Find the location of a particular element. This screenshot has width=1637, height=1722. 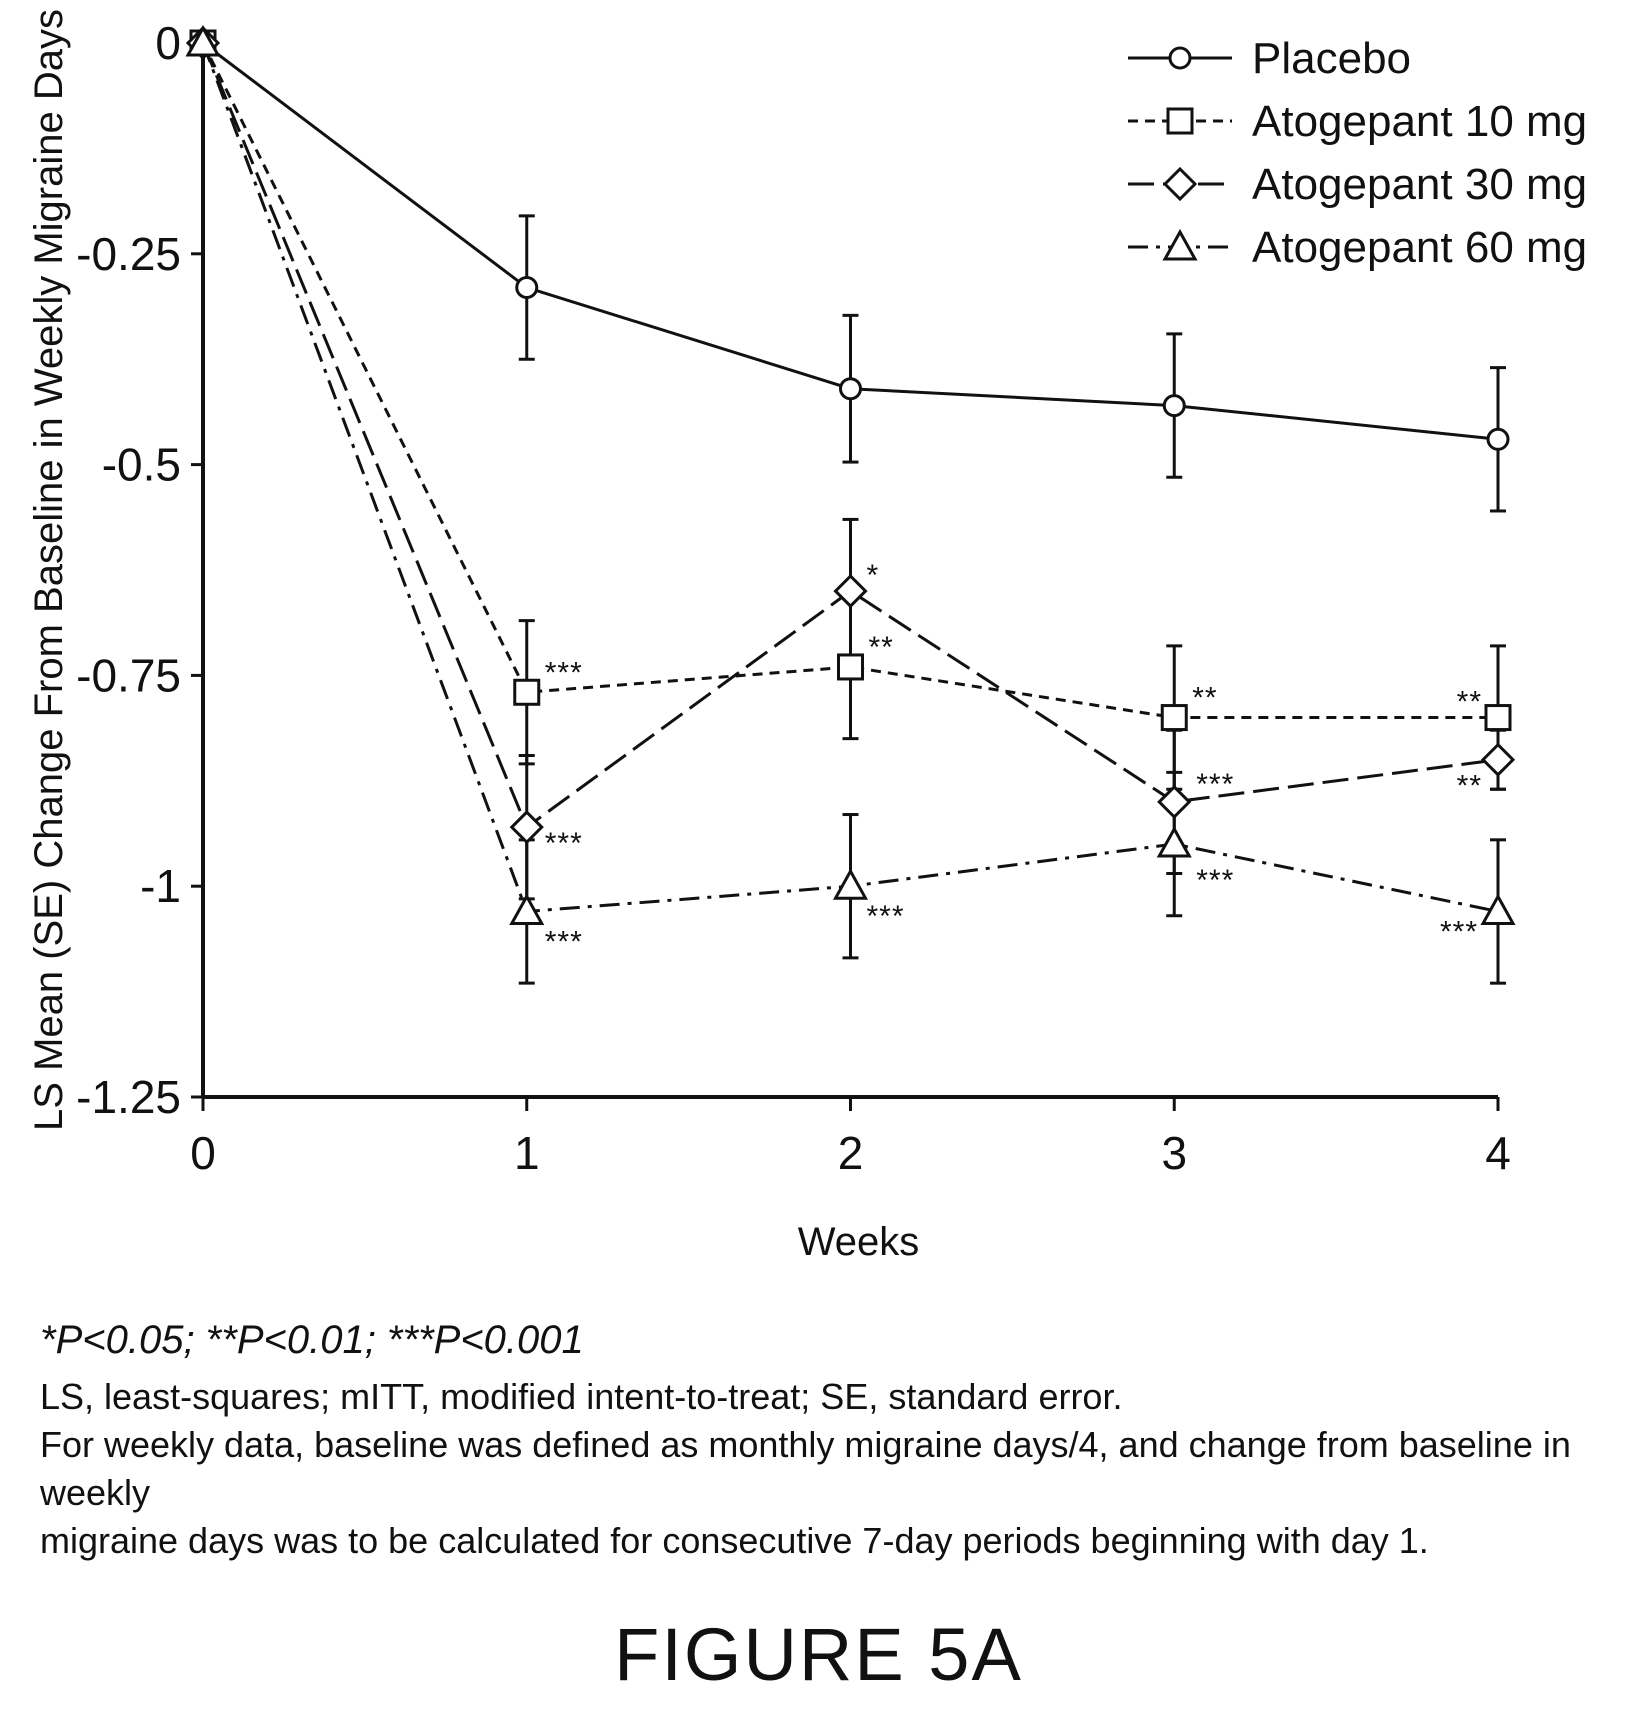

x-tick-label: 0 is located at coordinates (203, 1153).